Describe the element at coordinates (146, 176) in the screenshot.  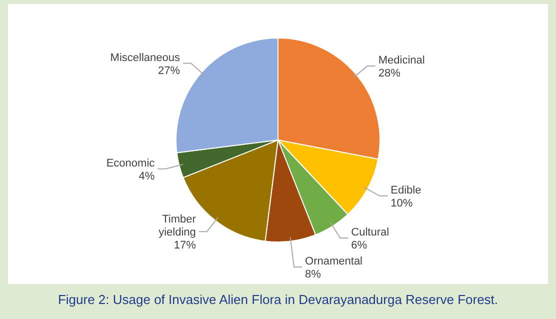
I see `data-label: 4%` at that location.